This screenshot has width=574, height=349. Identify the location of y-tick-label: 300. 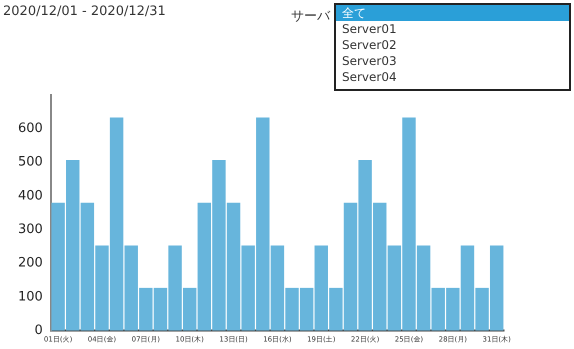
(30, 230).